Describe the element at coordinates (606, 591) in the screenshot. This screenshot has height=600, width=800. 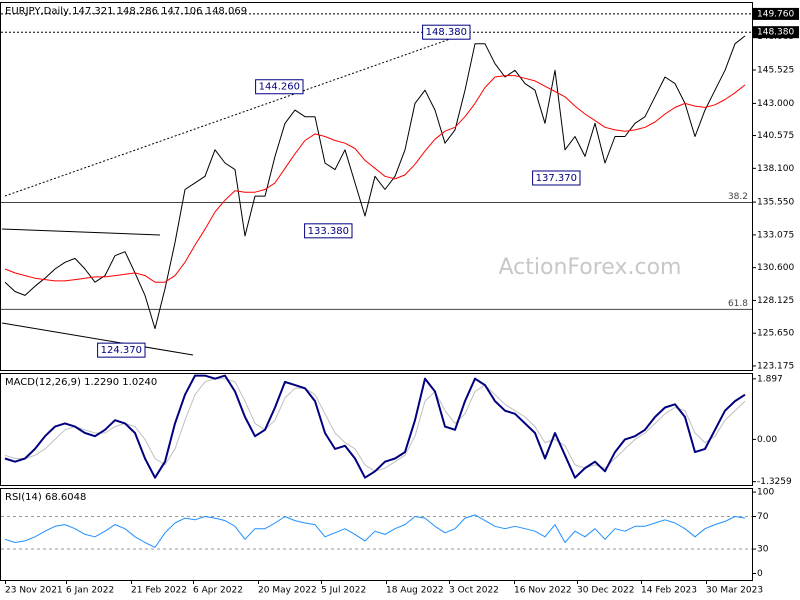
I see `x-tick-label: 30 Dec 2022` at that location.